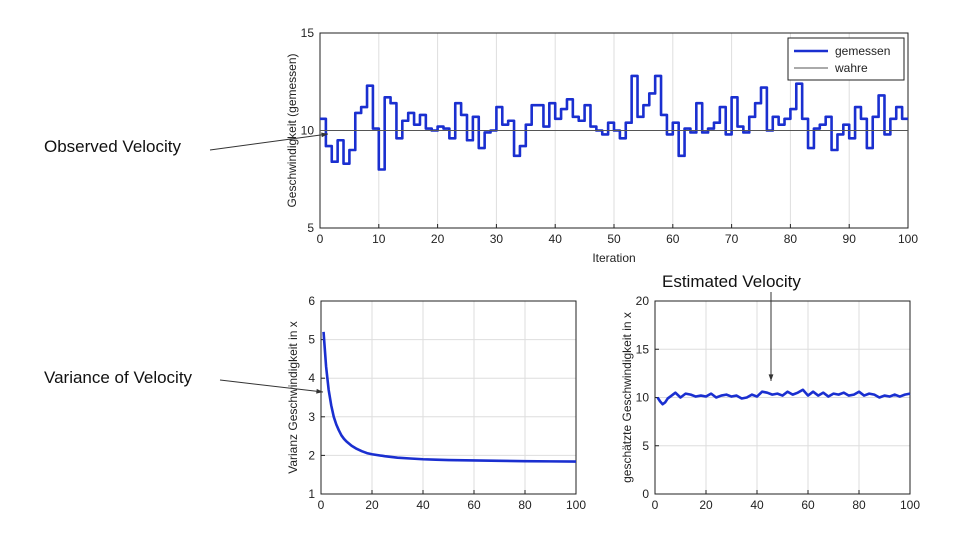 The height and width of the screenshot is (540, 960). Describe the element at coordinates (645, 494) in the screenshot. I see `y-tick-label: 0` at that location.